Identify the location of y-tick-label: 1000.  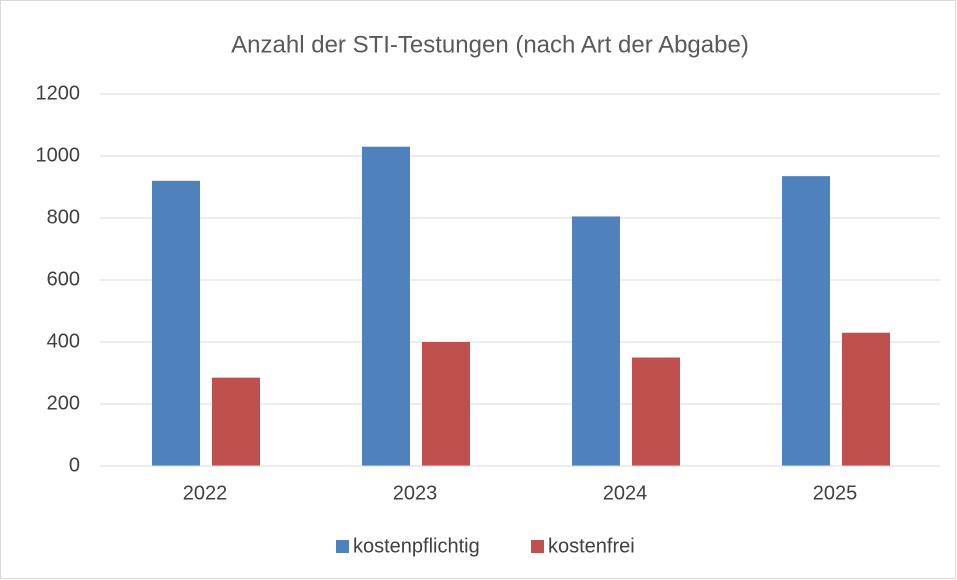
(58, 155).